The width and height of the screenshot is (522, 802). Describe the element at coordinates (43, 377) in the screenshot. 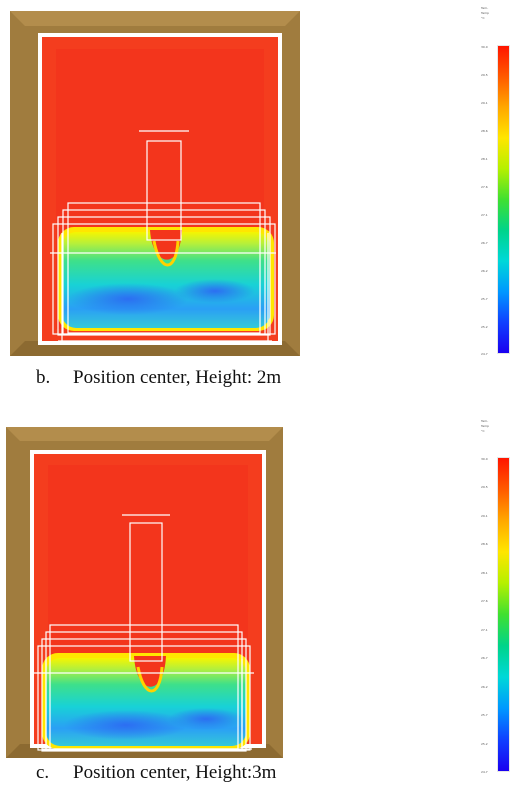

I see `caption-label: b.` at that location.